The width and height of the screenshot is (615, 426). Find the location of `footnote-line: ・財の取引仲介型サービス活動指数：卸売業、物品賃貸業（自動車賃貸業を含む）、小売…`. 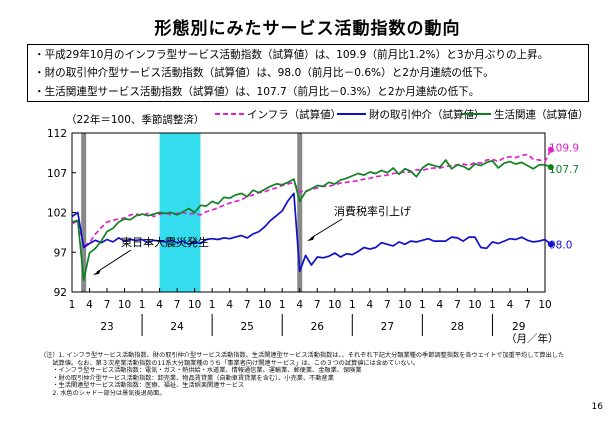

footnote-line: ・財の取引仲介型サービス活動指数：卸売業、物品賃貸業（自動車賃貸業を含む）、小売… is located at coordinates (187, 378).